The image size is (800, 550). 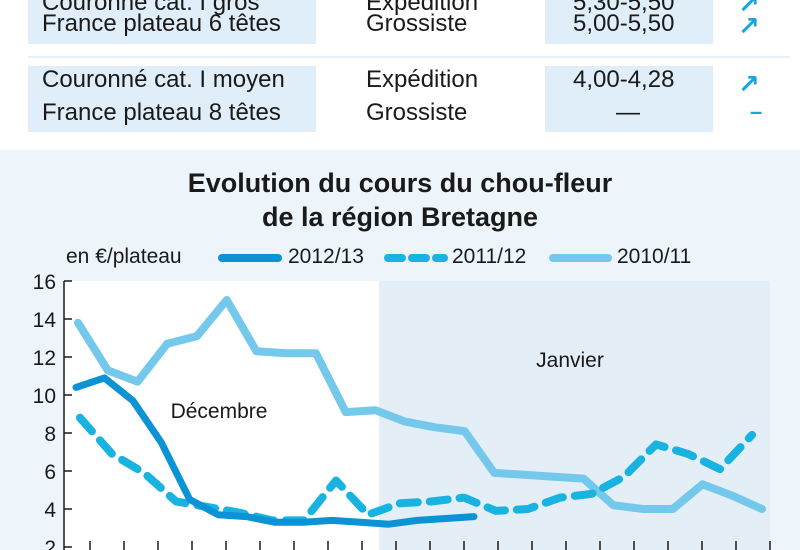 What do you see at coordinates (624, 23) in the screenshot?
I see `price-range: 5,00-5,50` at bounding box center [624, 23].